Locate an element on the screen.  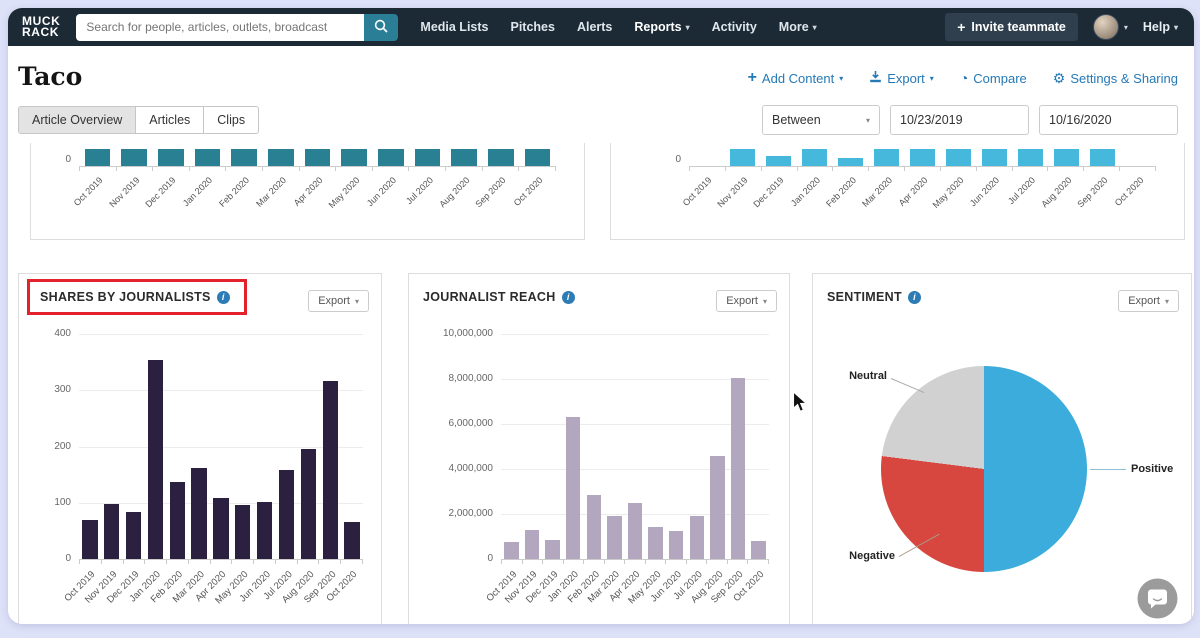
x-tick-label-cell: Dec 2019 is located at coordinates (774, 195).